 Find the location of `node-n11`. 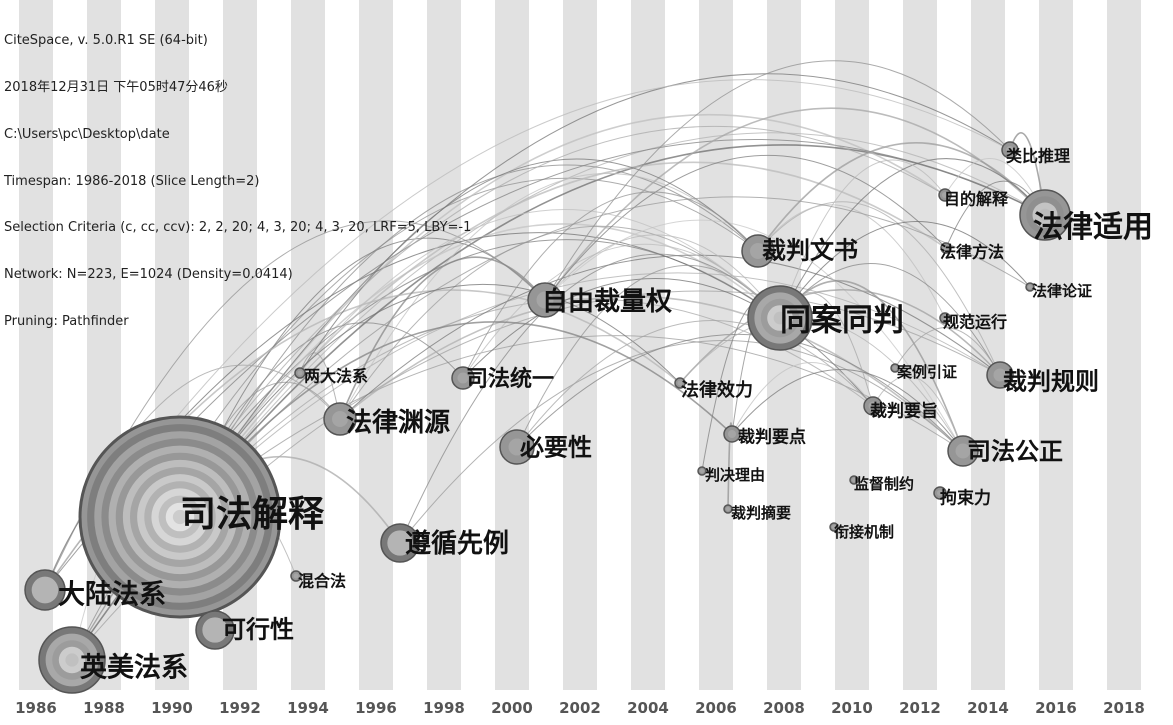

node-n11 is located at coordinates (545, 300).